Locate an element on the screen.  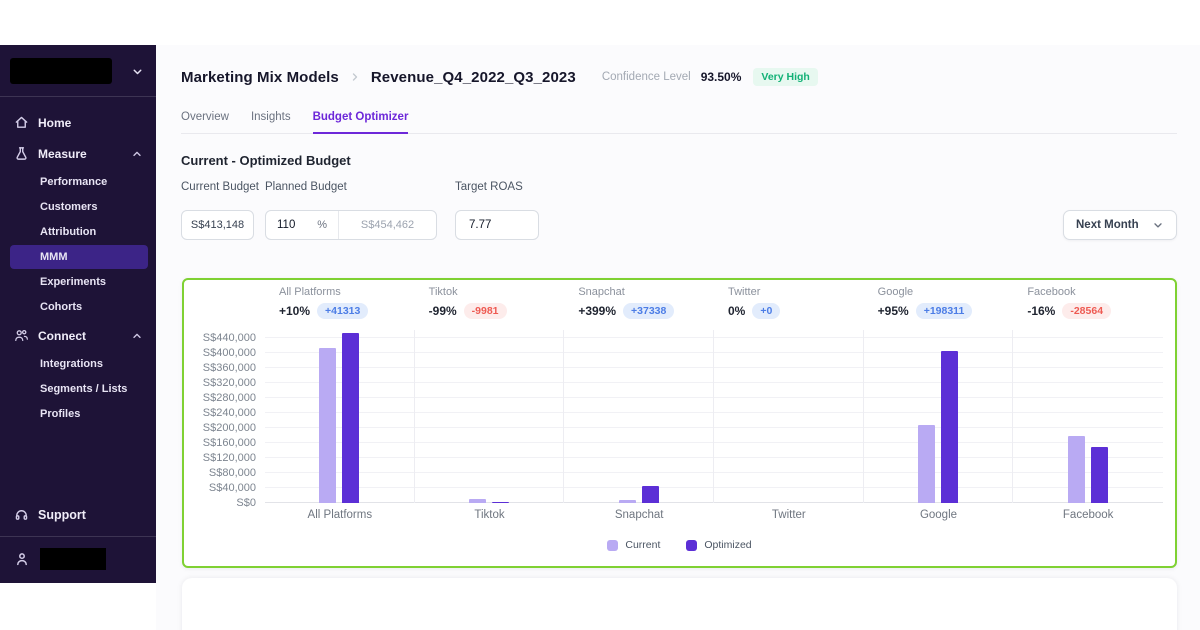
y-axis-tick-label: S$200,000 is located at coordinates (229, 427).